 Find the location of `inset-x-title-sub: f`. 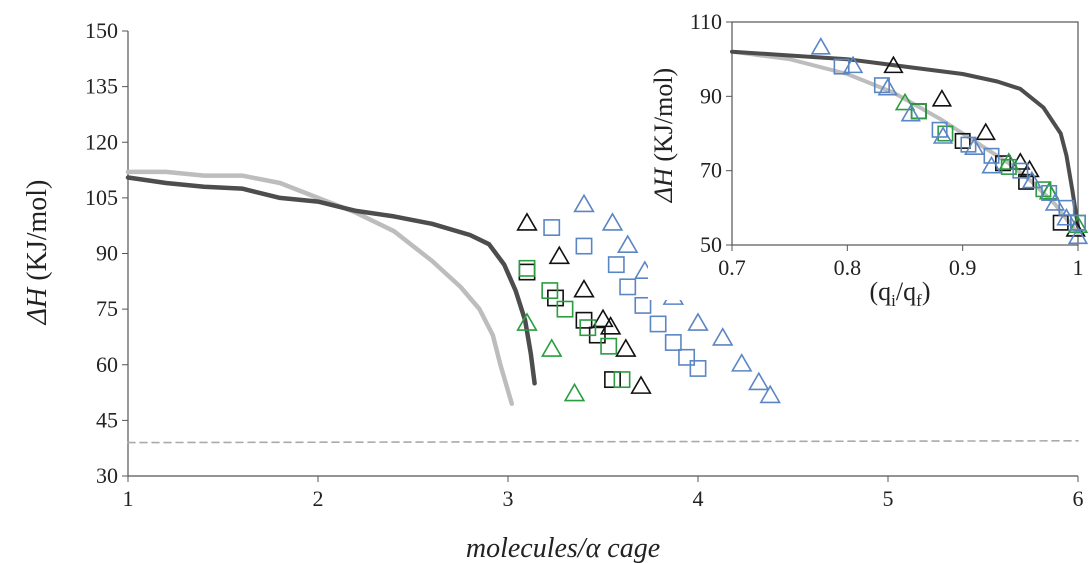

inset-x-title-sub: f is located at coordinates (919, 300).